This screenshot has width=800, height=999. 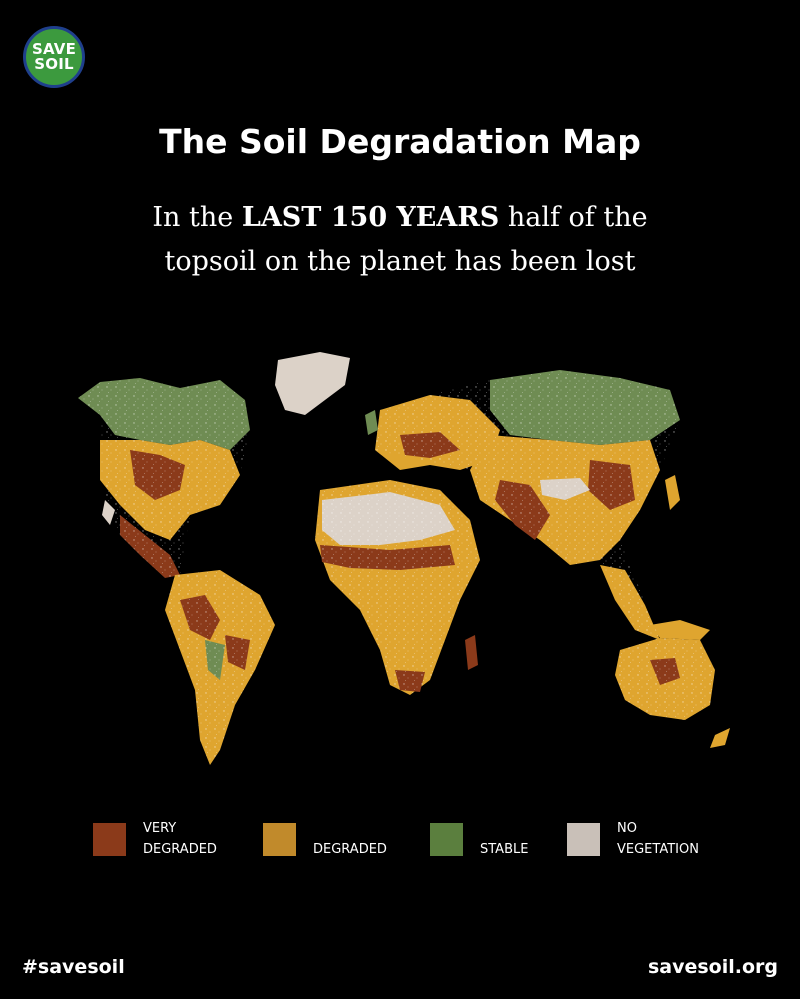 I want to click on indonesia-degraded, so click(x=680, y=630).